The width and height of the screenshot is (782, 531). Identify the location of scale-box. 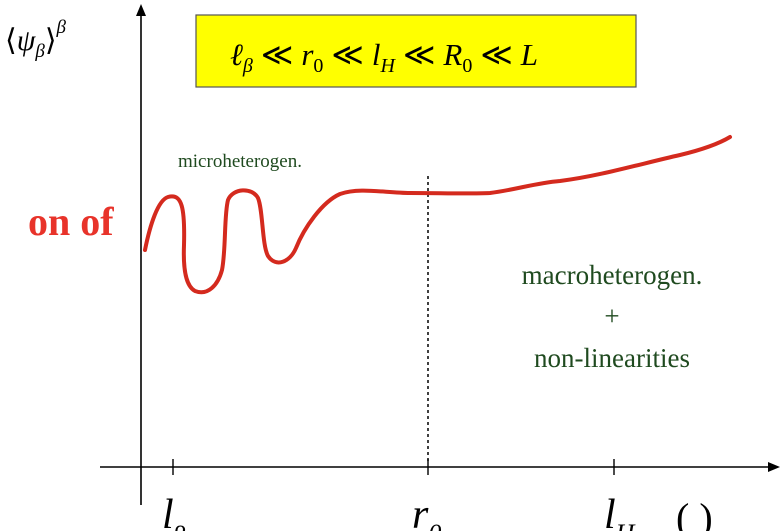
(416, 51).